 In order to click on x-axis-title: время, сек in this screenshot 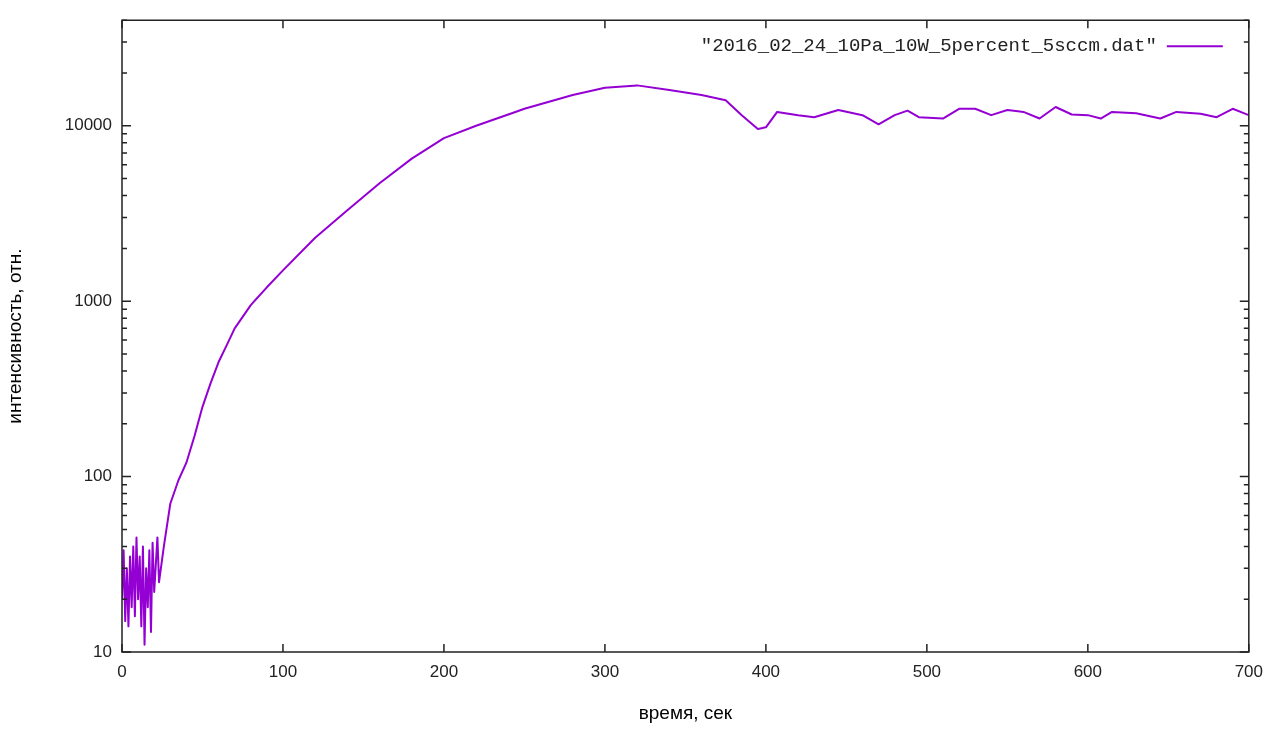, I will do `click(685, 712)`.